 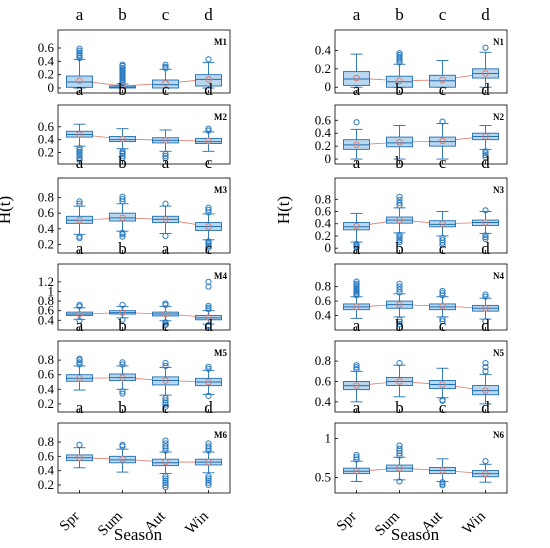 What do you see at coordinates (220, 190) in the screenshot?
I see `panel-tag: M3` at bounding box center [220, 190].